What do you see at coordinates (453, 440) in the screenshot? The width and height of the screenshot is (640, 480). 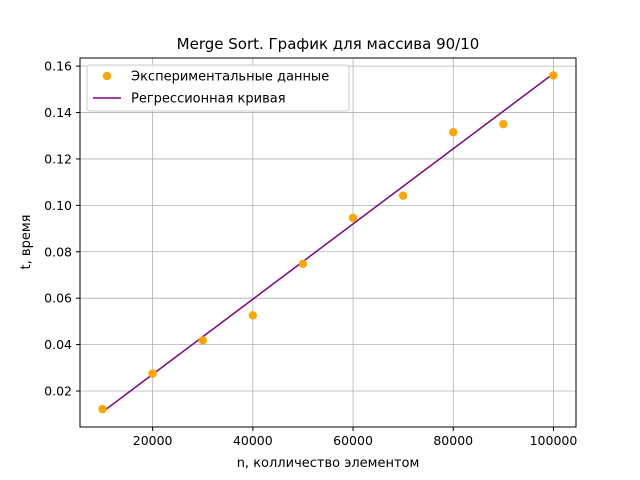 I see `x-tick-label: 80000` at bounding box center [453, 440].